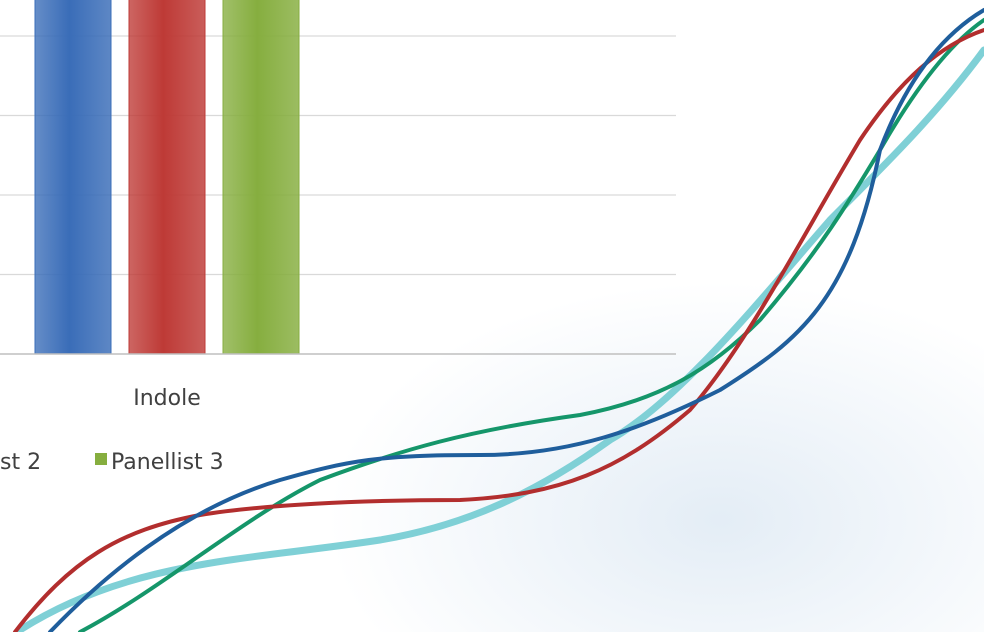  What do you see at coordinates (167, 462) in the screenshot?
I see `legend-label-panellist-3: Panellist 3` at bounding box center [167, 462].